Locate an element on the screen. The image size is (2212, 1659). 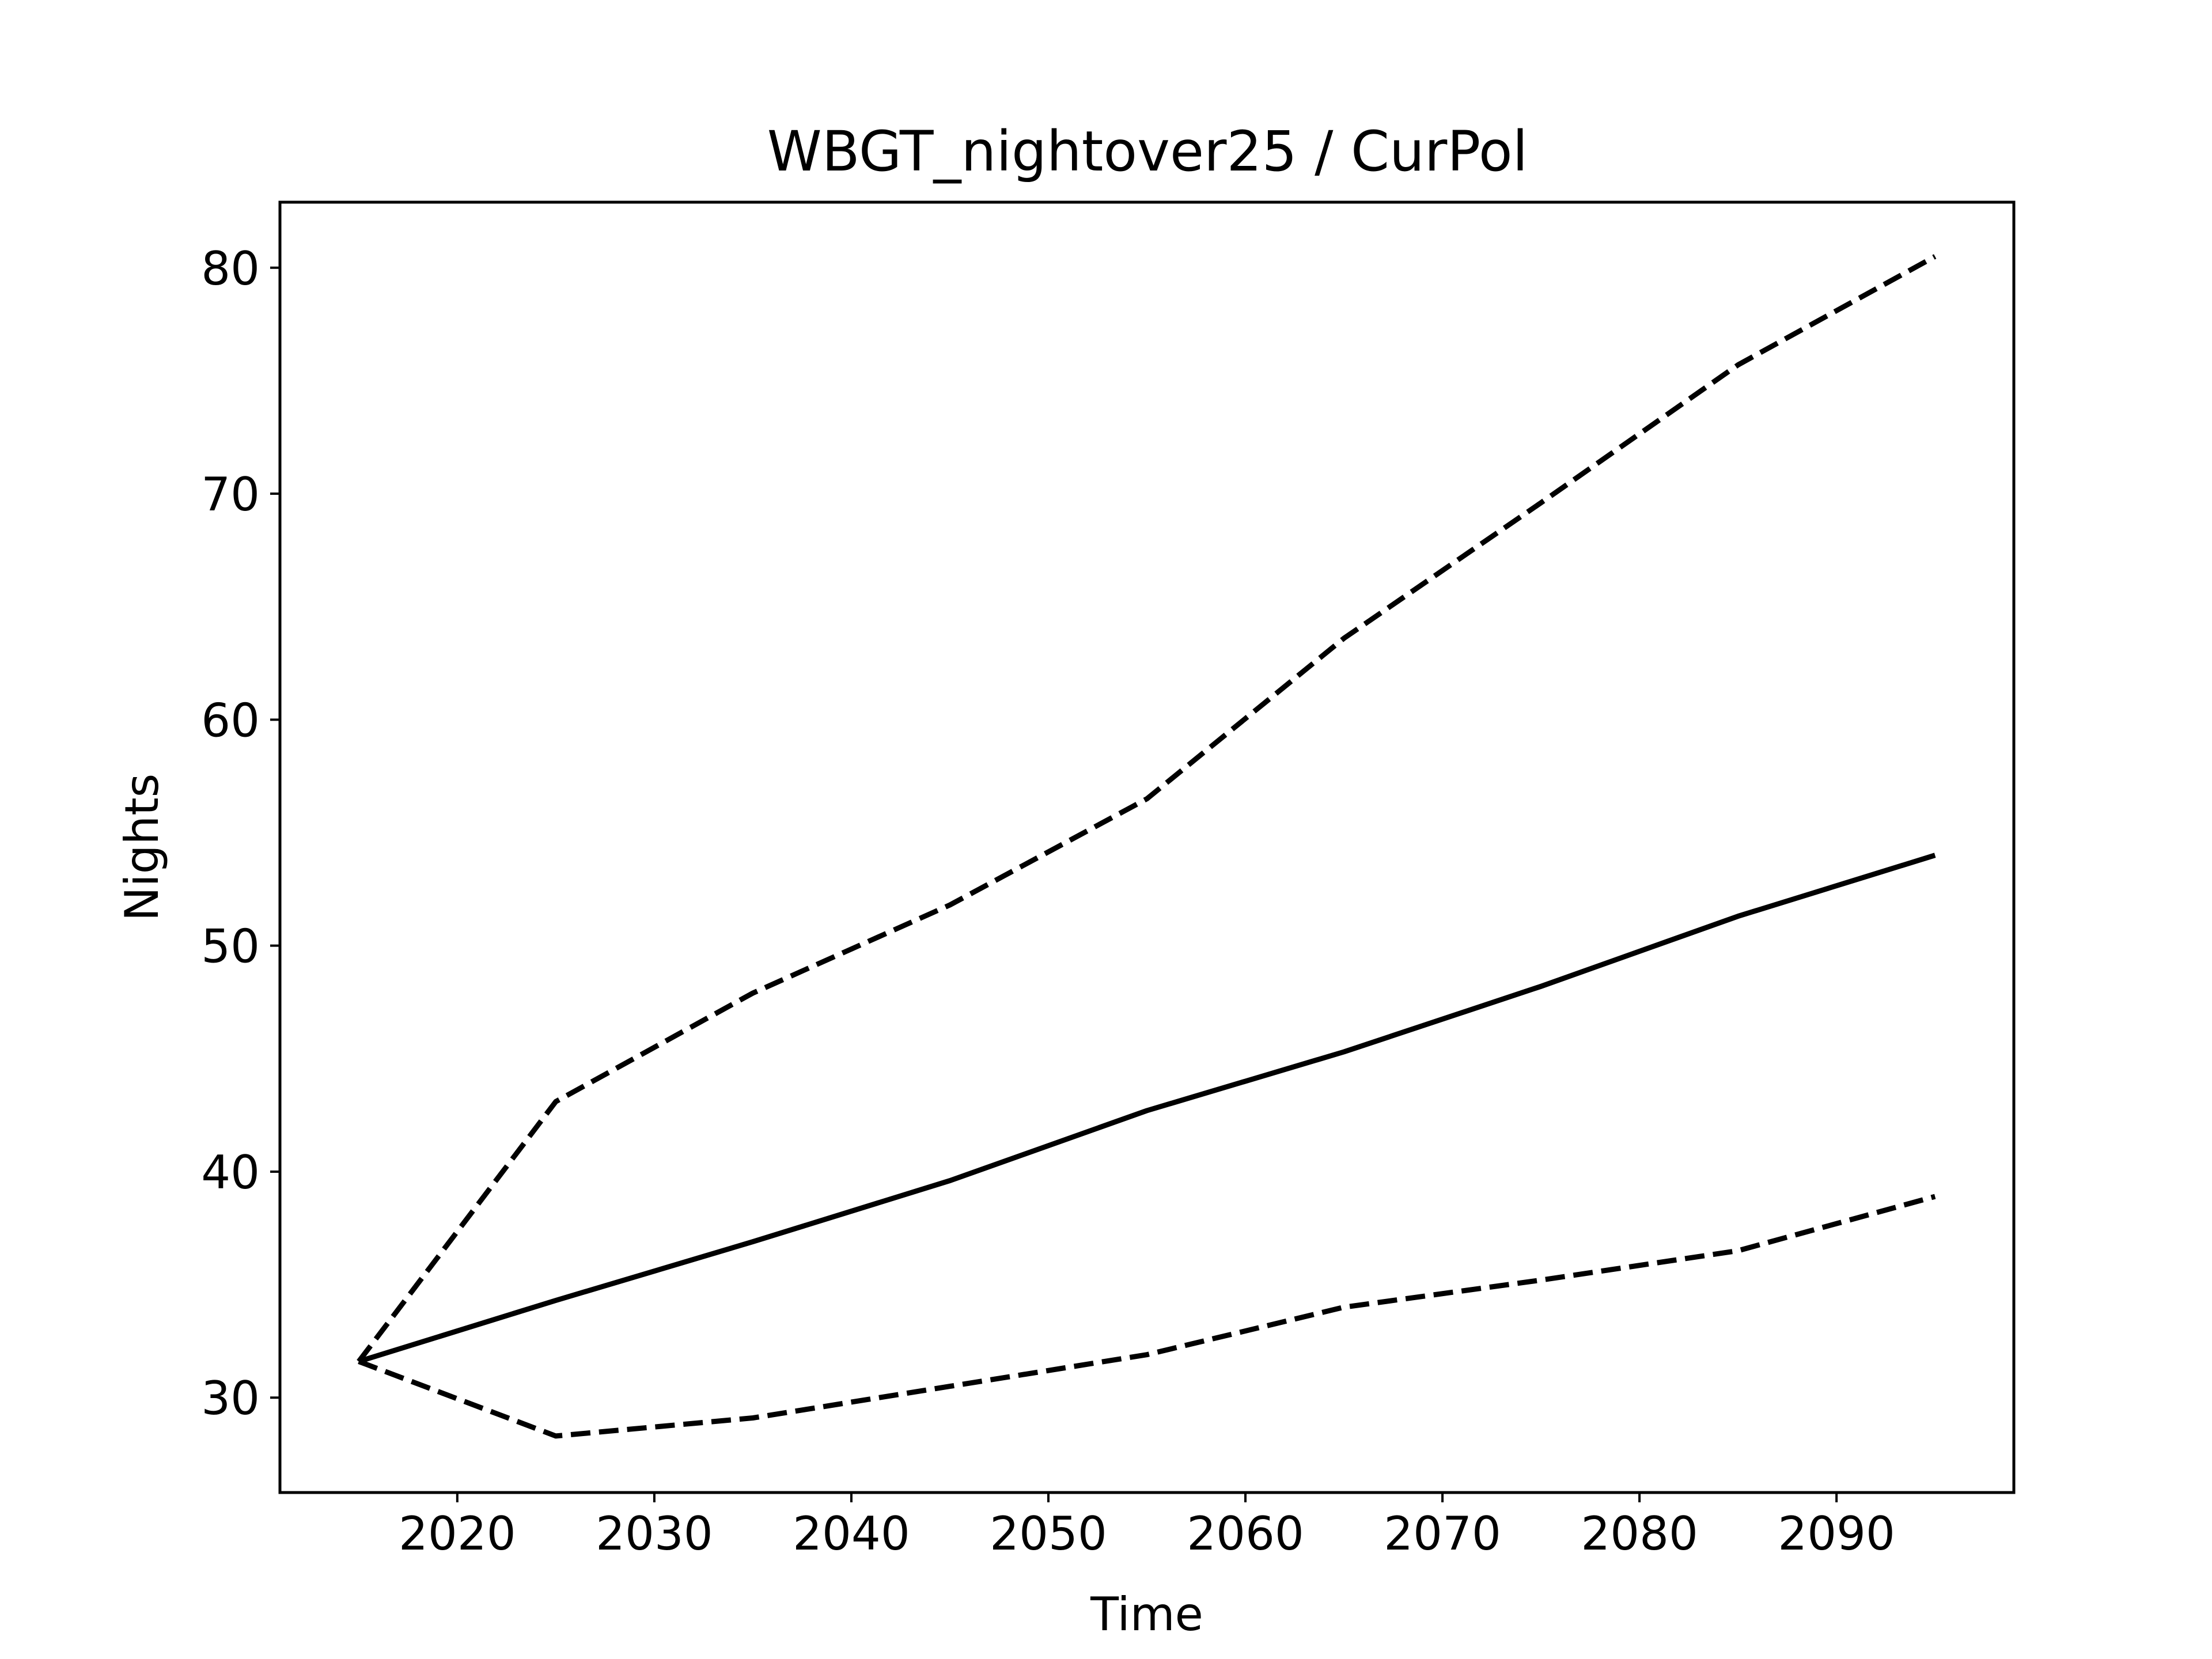
y-tick-label: 80 is located at coordinates (230, 269).